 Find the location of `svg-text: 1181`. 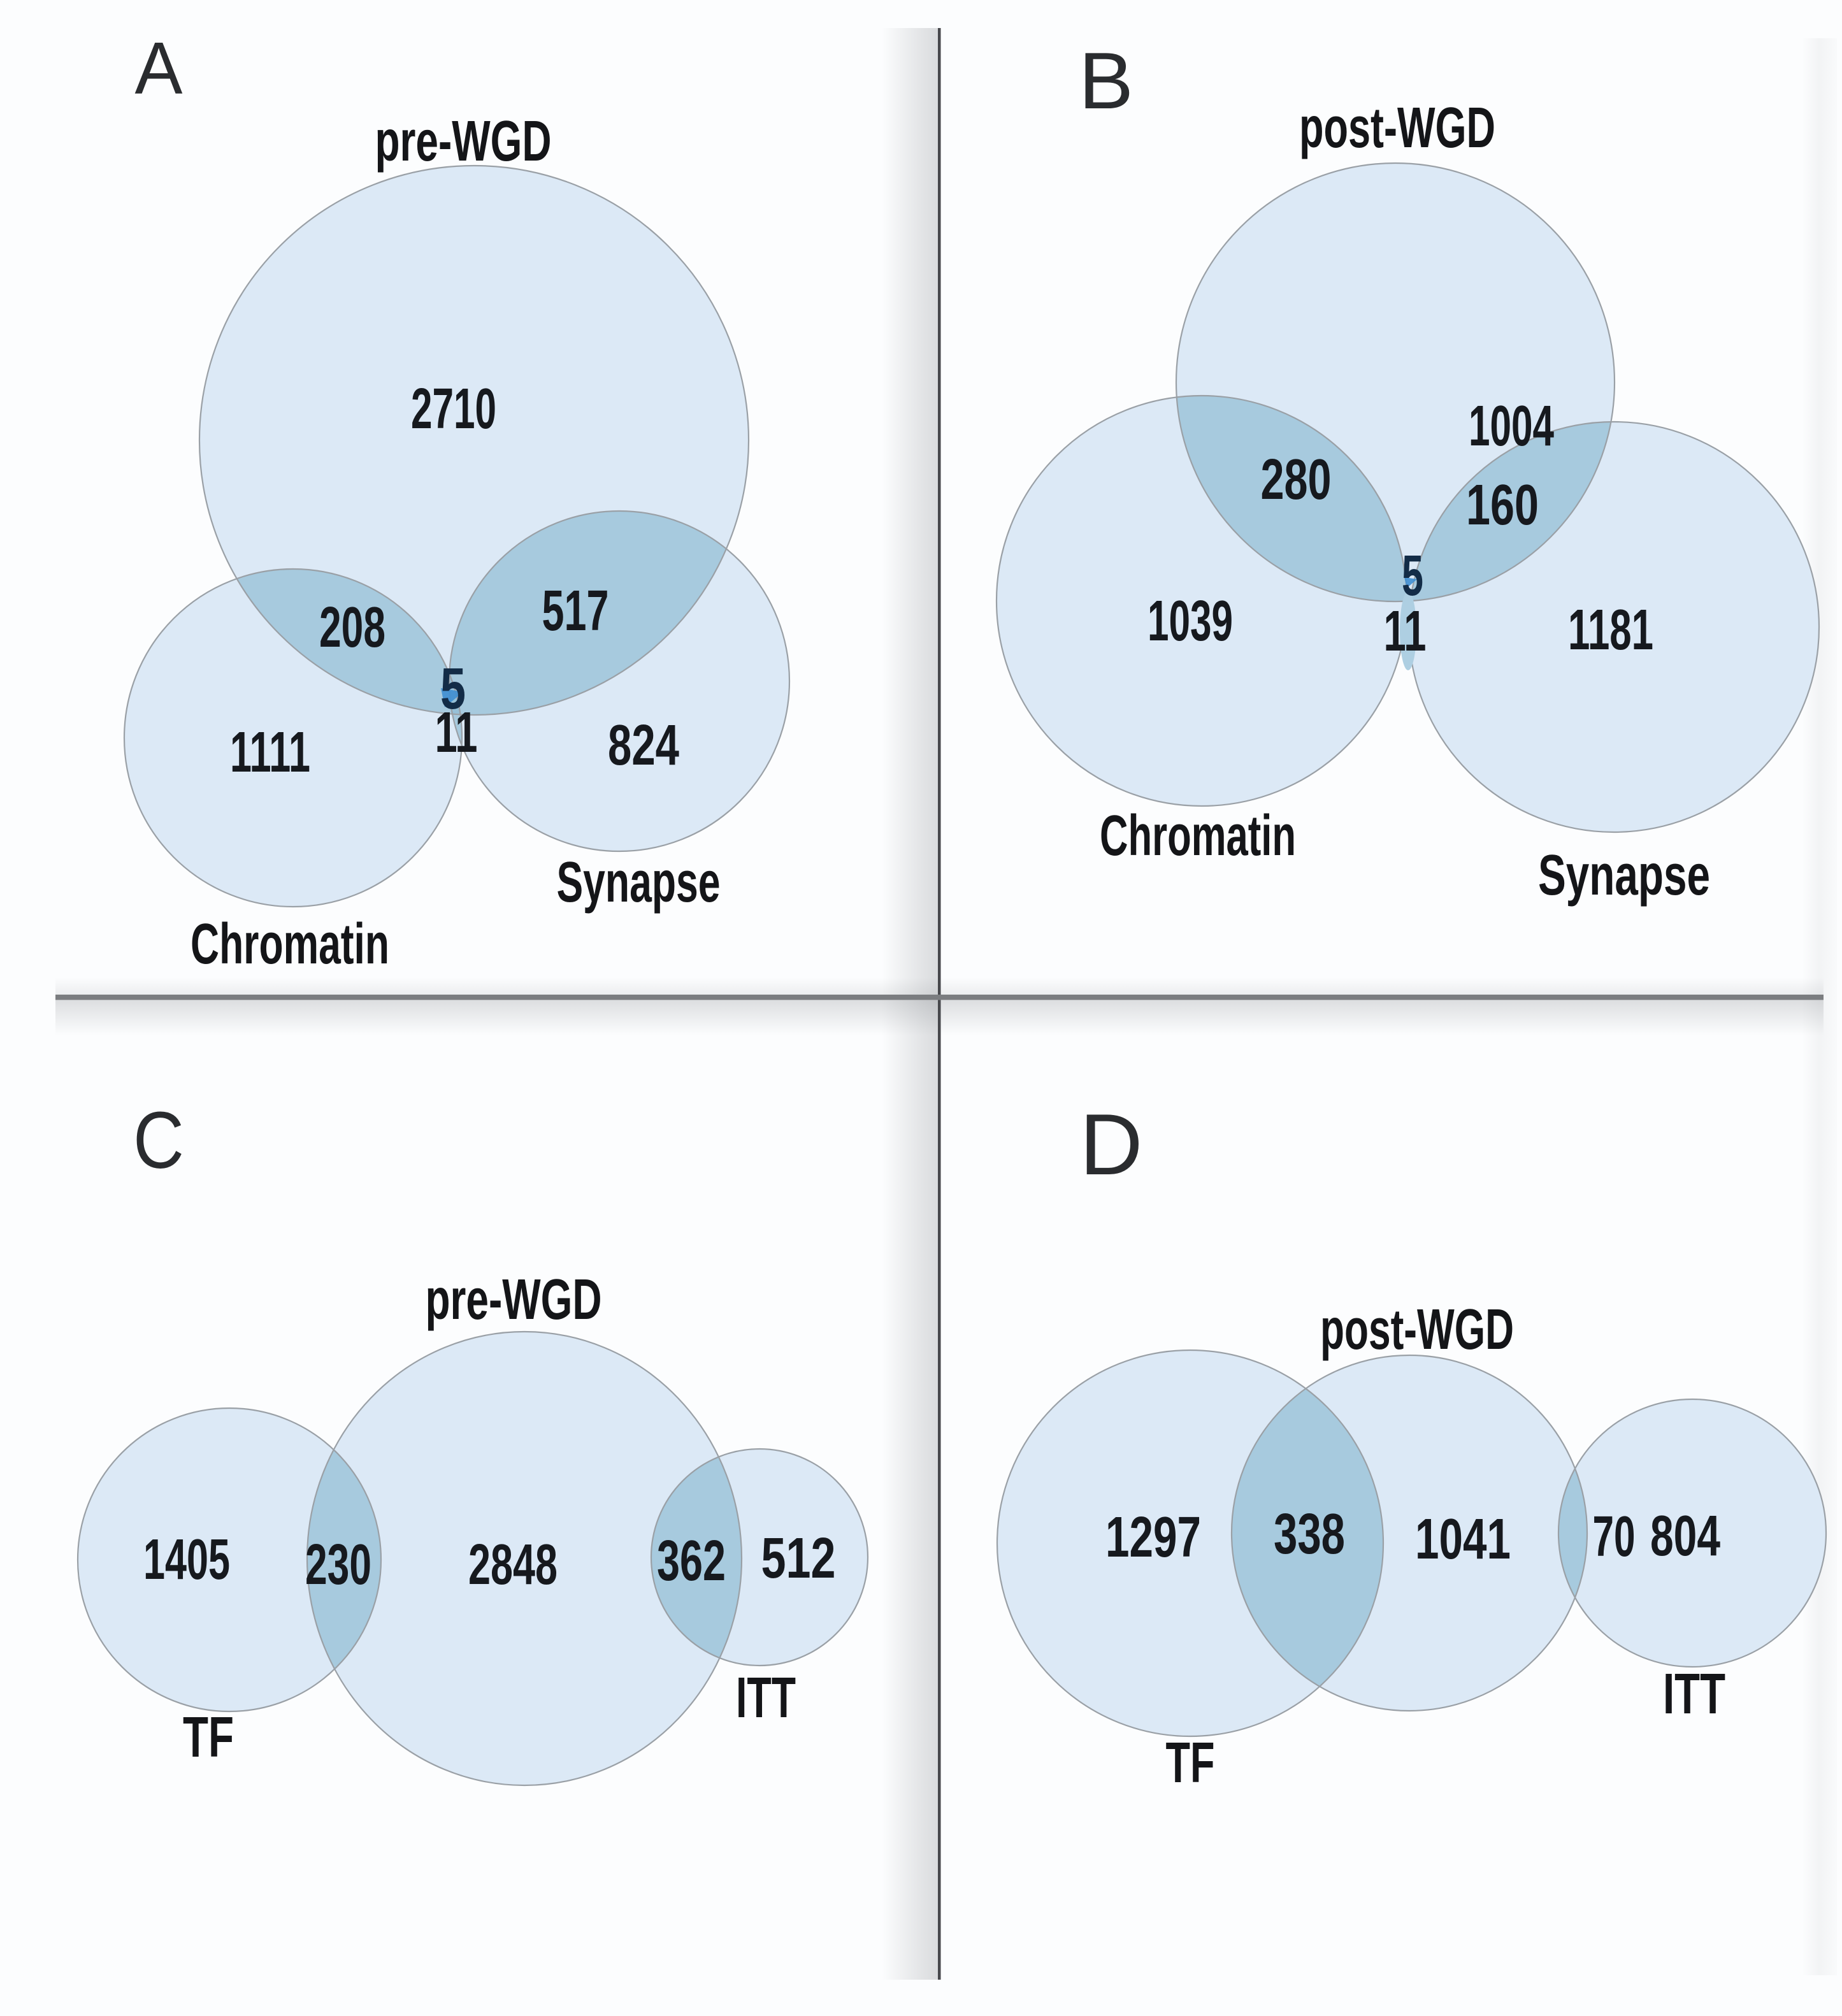

svg-text: 1181 is located at coordinates (1611, 630).